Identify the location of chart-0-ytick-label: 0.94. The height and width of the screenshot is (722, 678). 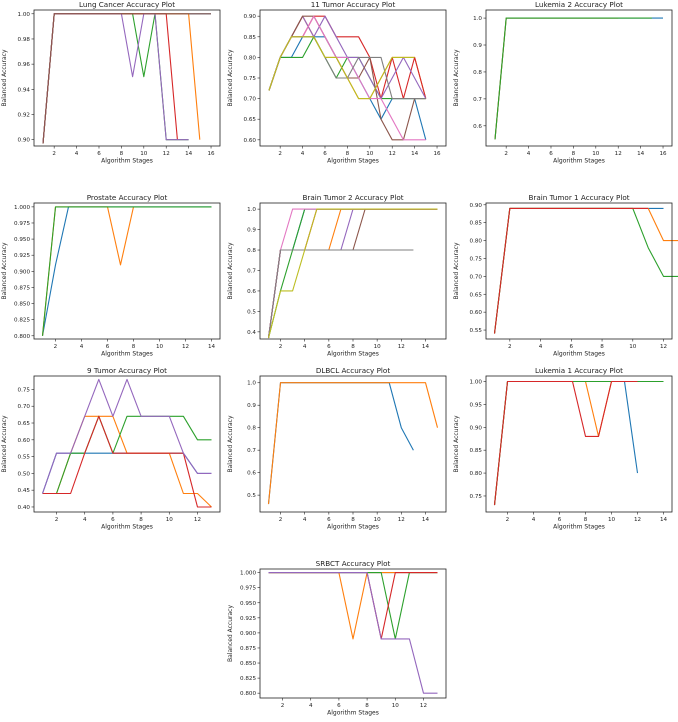
(24, 90).